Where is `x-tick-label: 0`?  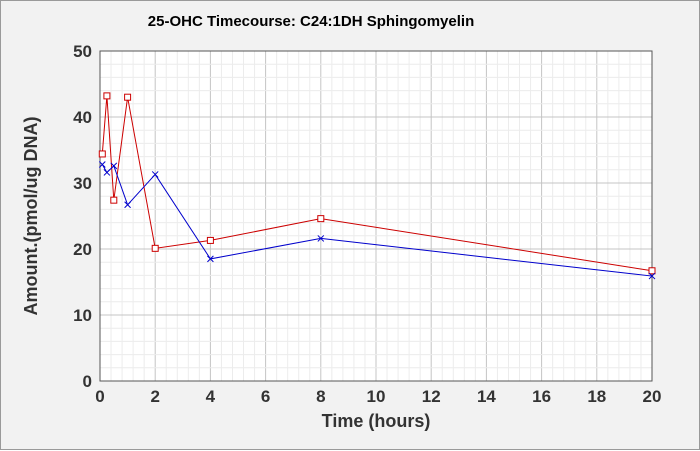
x-tick-label: 0 is located at coordinates (99, 396).